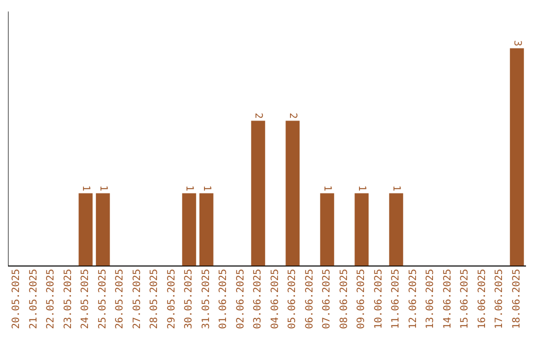  What do you see at coordinates (413, 299) in the screenshot?
I see `x-tick-label: 12.06.2025` at bounding box center [413, 299].